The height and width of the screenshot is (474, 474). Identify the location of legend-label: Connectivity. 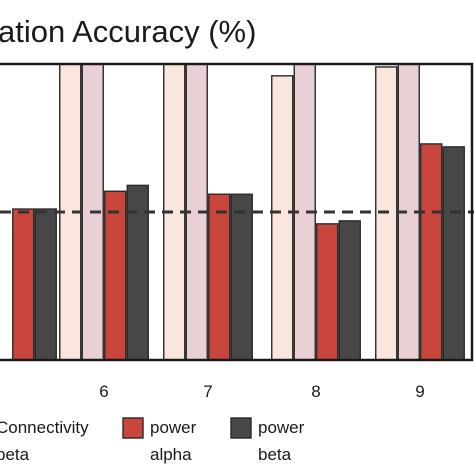
(44, 427).